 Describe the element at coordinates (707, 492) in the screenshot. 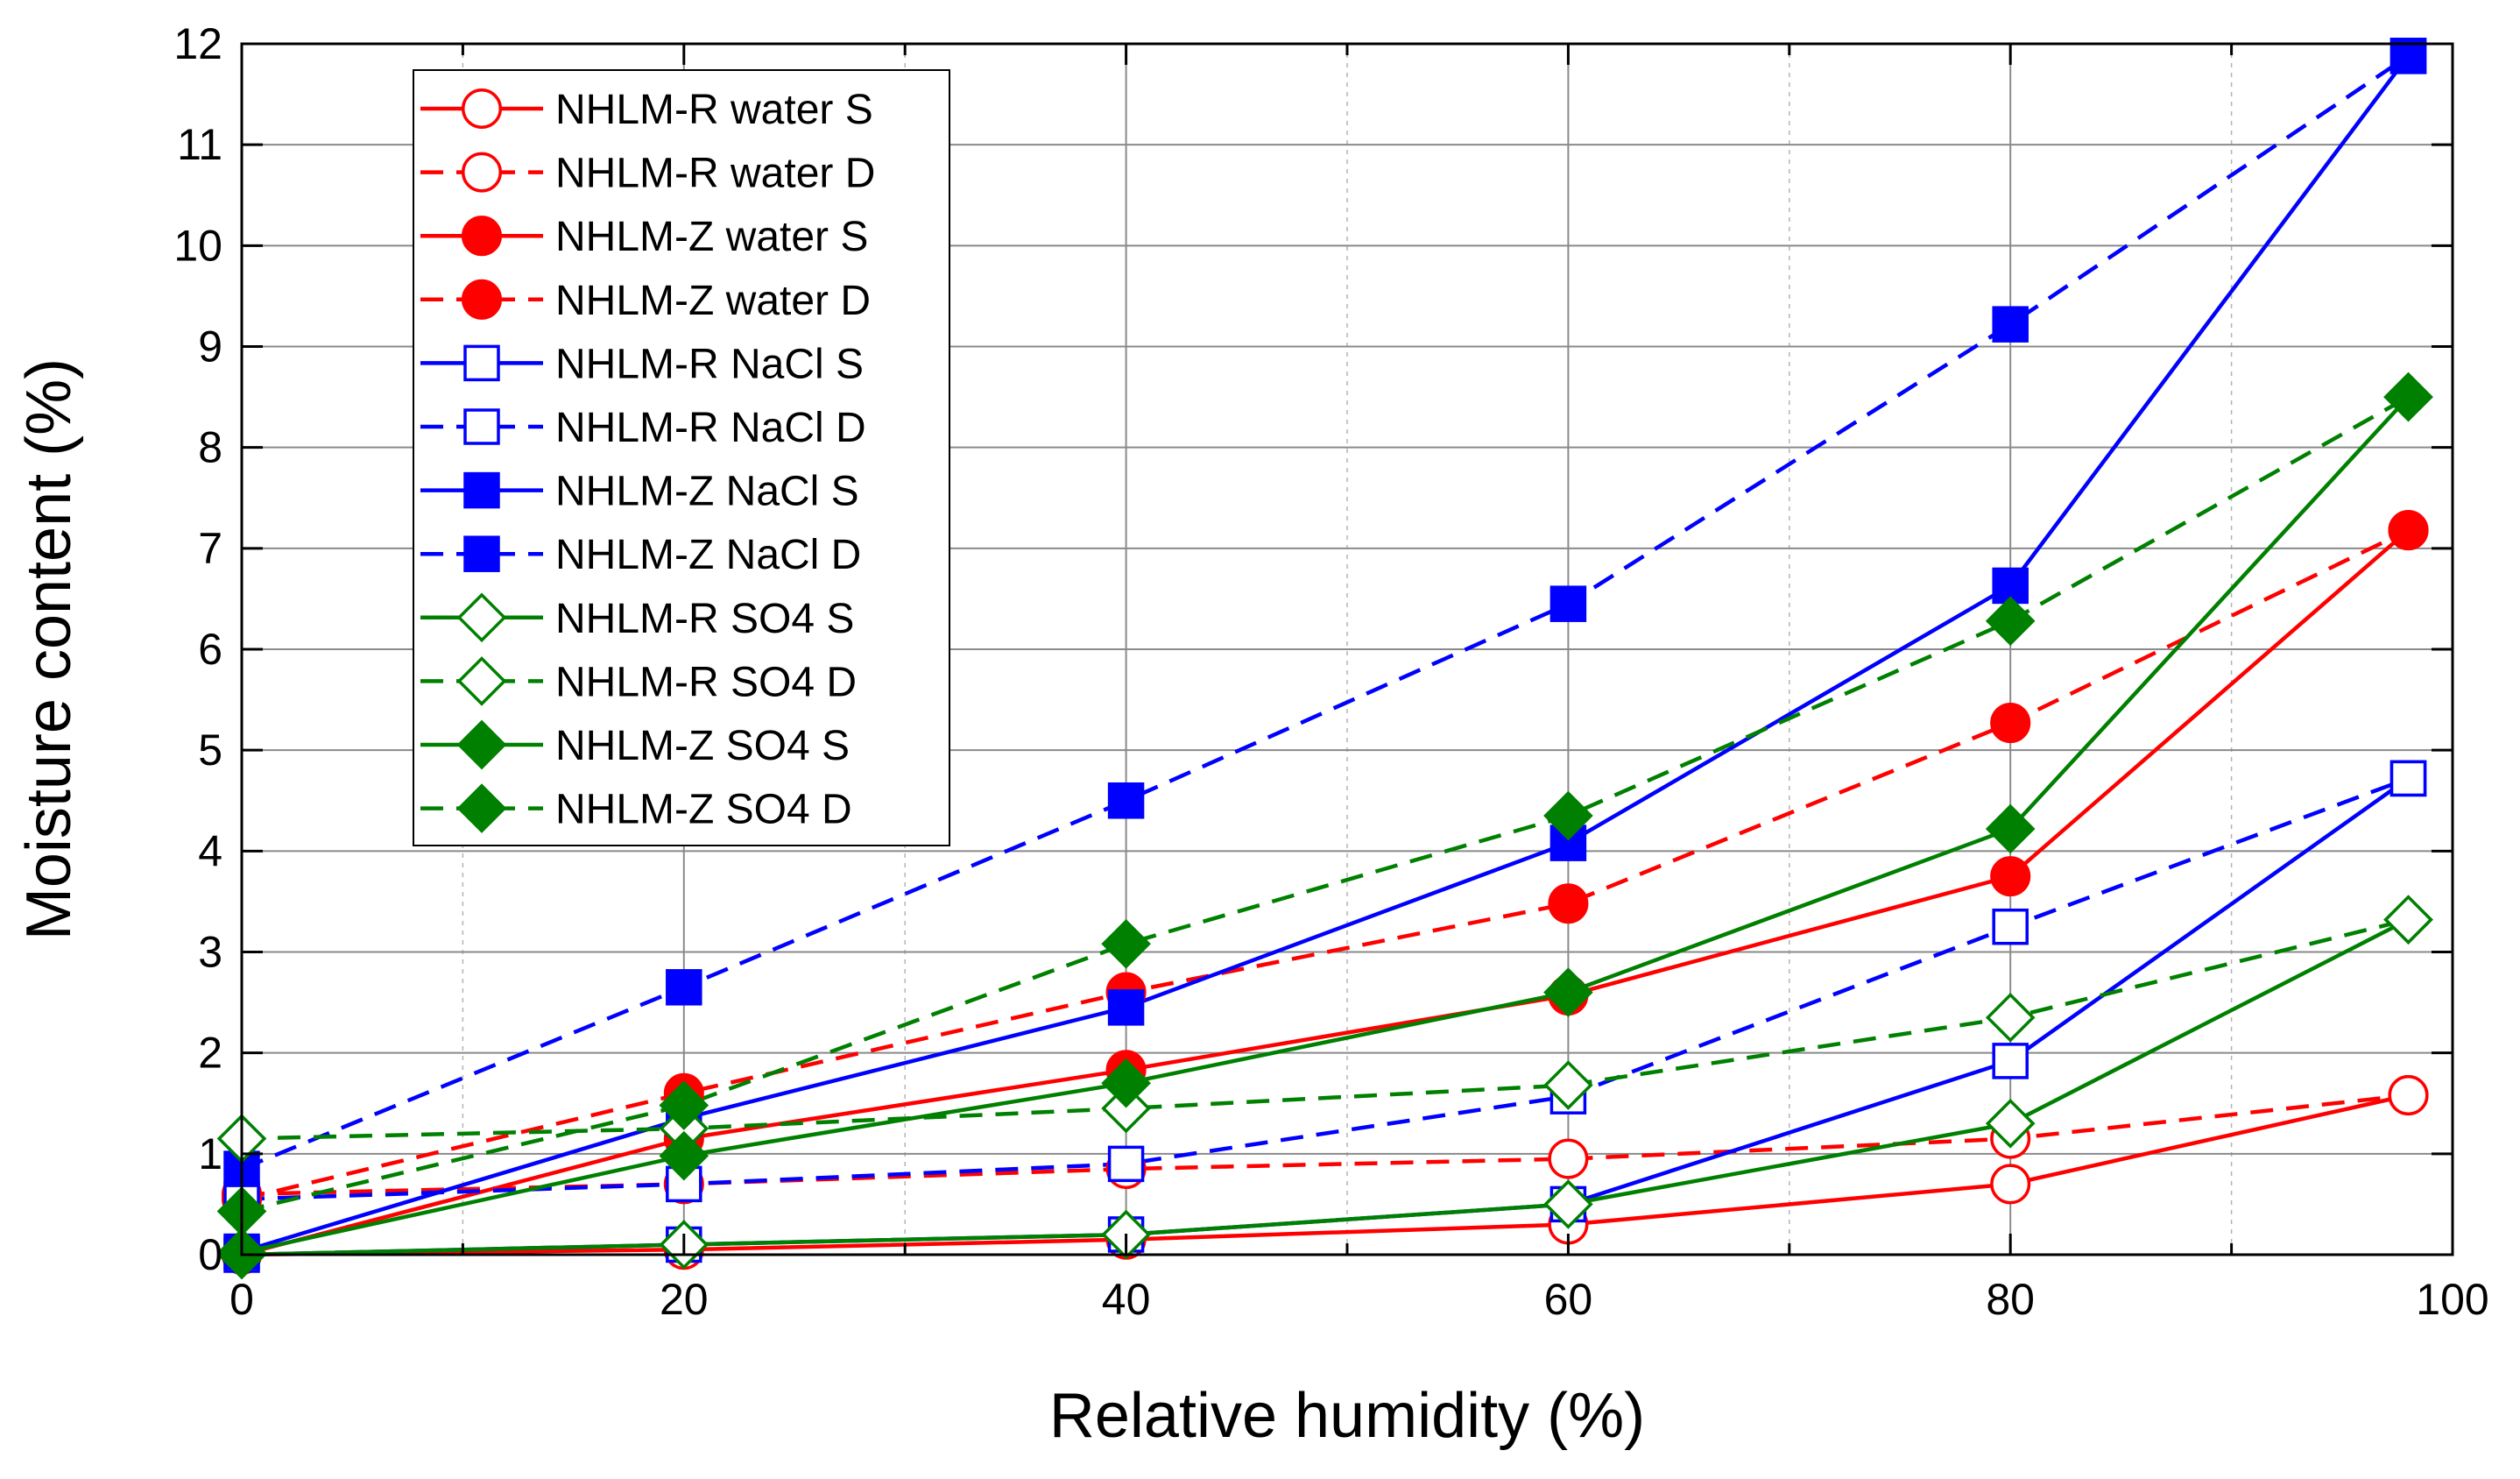

I see `legend-label: NHLM-Z NaCl S` at that location.